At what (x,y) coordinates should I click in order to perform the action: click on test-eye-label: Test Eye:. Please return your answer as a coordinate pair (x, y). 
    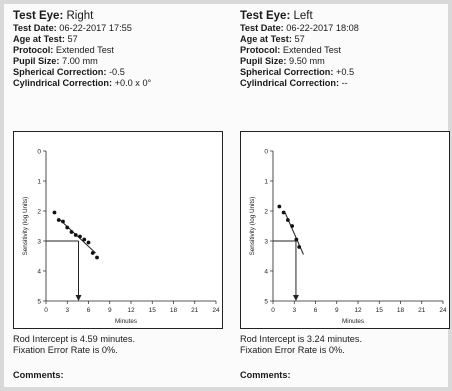
    Looking at the image, I should click on (38, 16).